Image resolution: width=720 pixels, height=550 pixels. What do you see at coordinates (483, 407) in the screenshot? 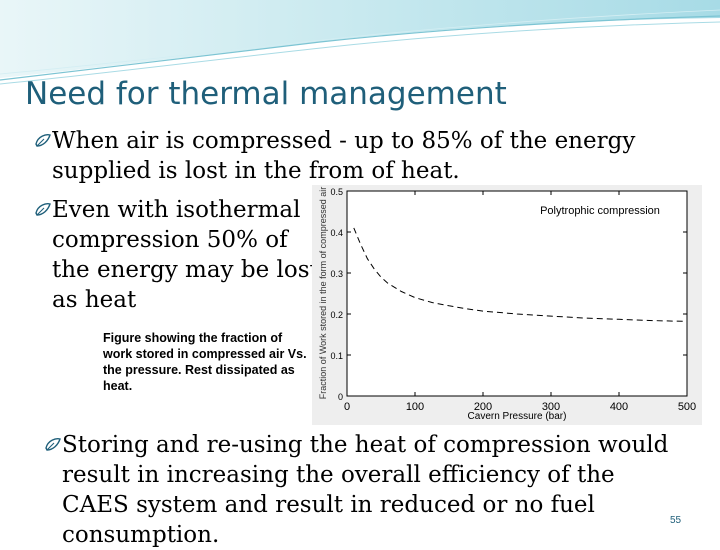
I see `x-tick-label: 200` at bounding box center [483, 407].